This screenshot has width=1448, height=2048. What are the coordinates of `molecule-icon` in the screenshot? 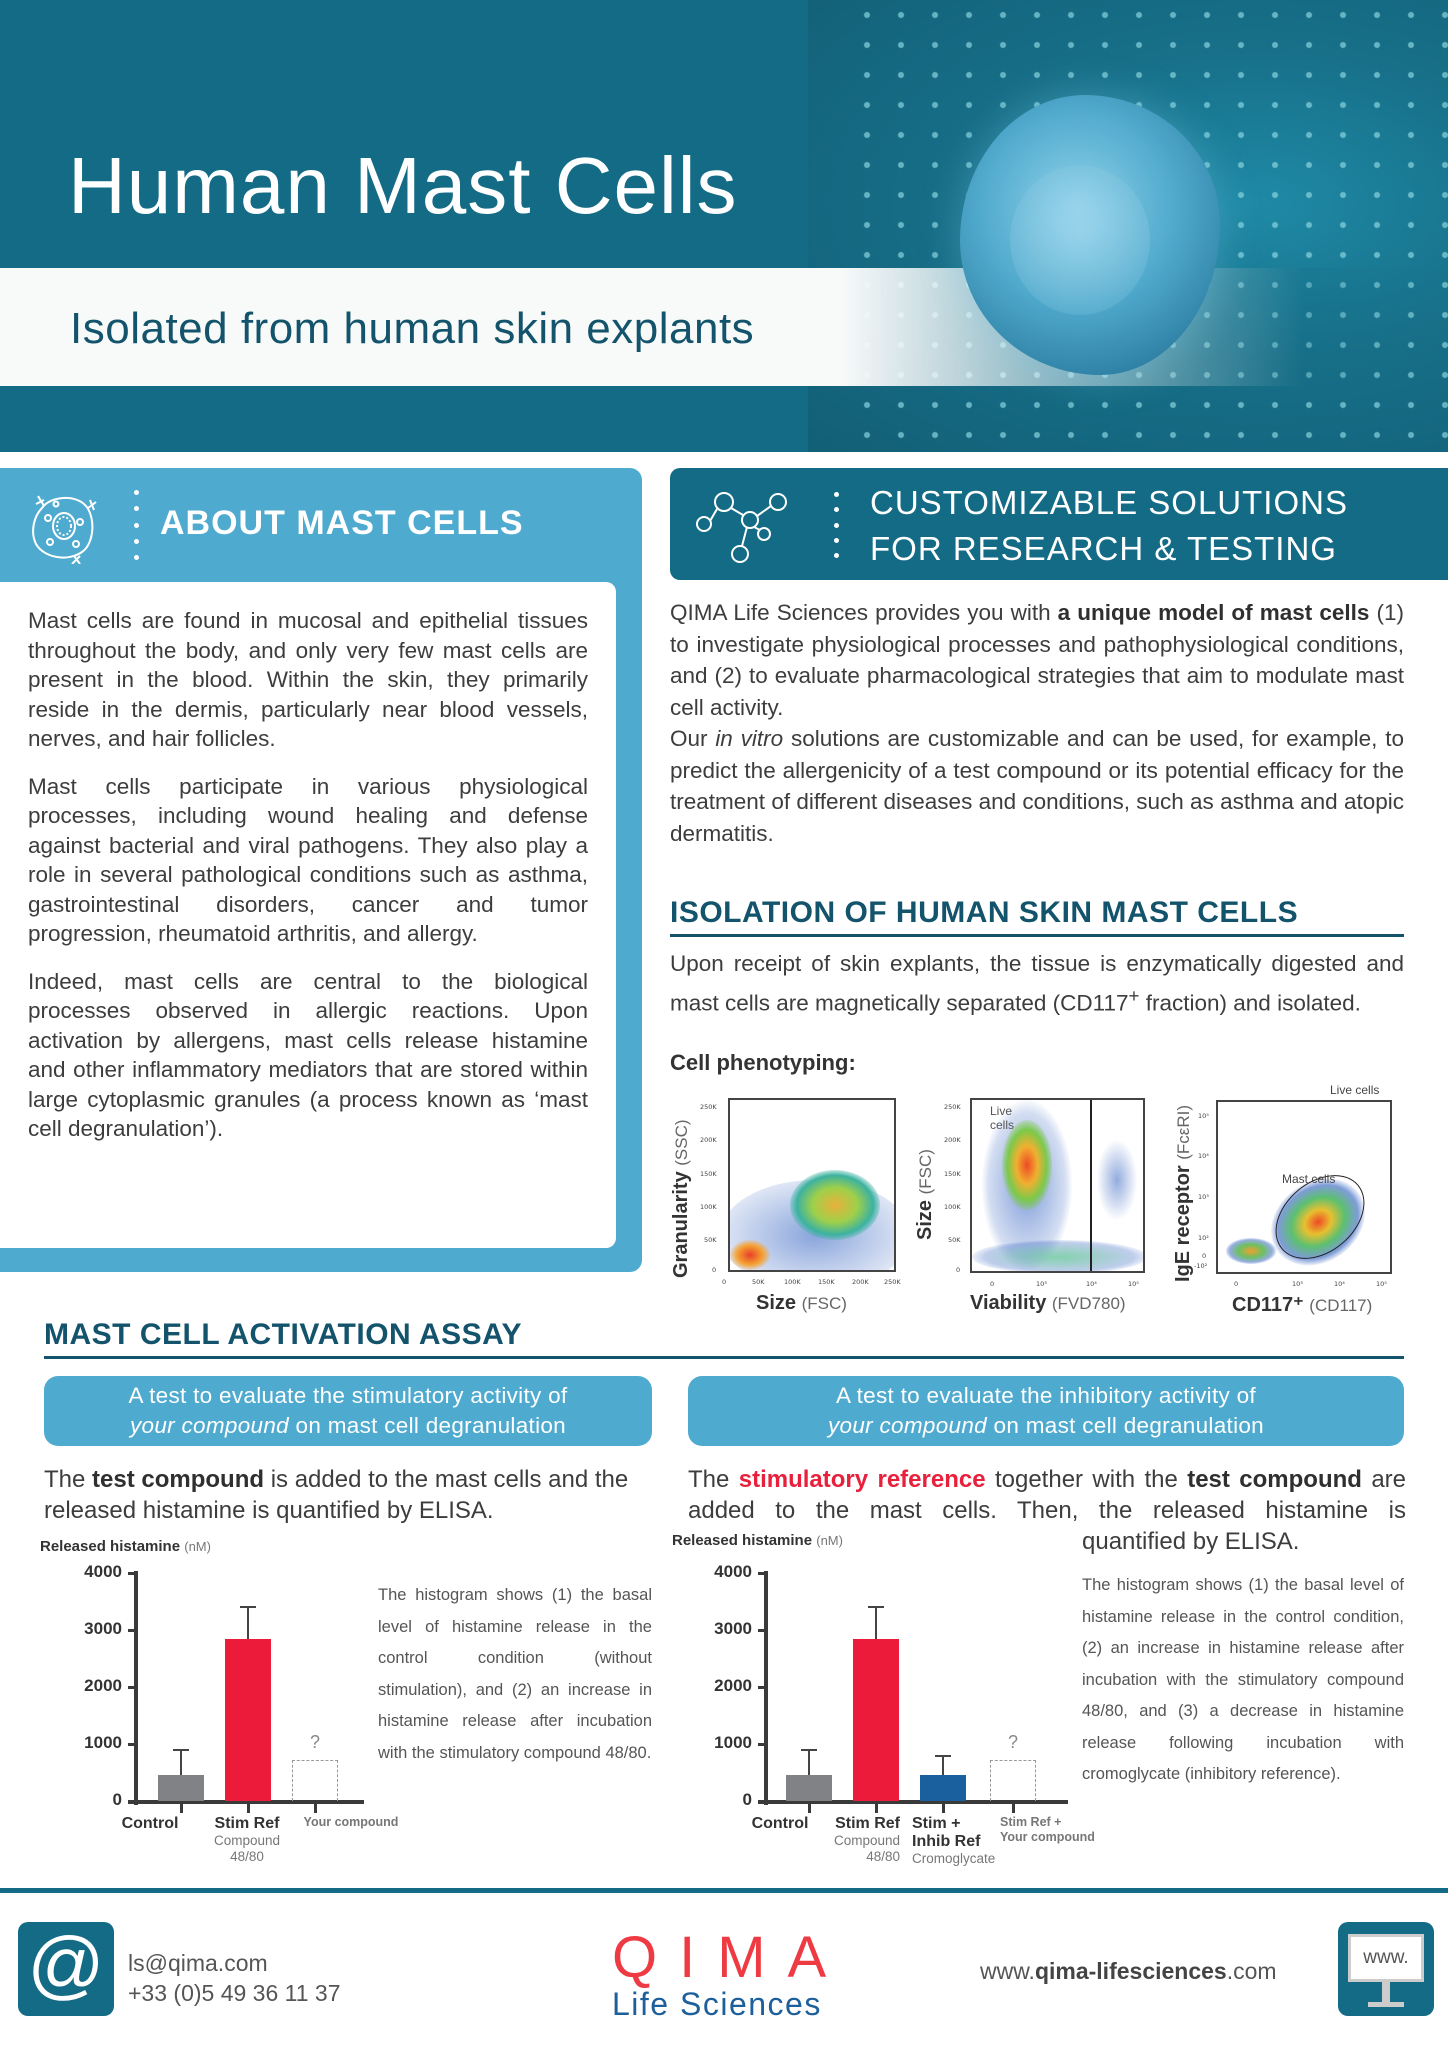 It's located at (741, 527).